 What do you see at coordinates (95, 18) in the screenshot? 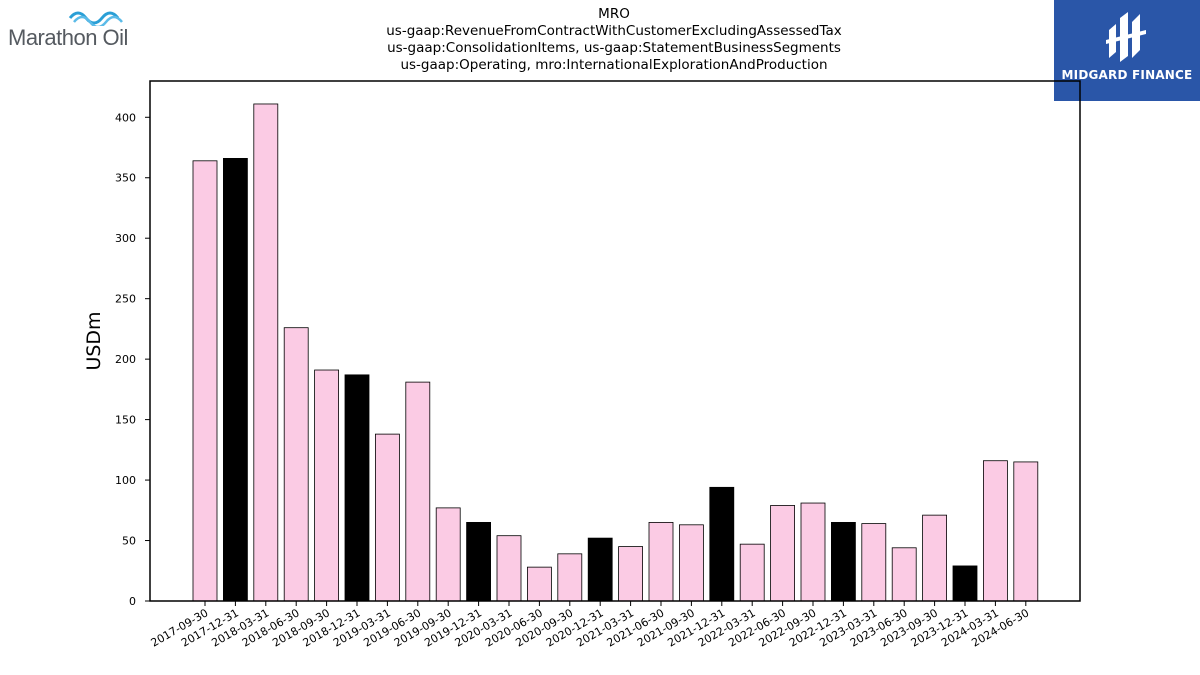
I see `wave-icon` at bounding box center [95, 18].